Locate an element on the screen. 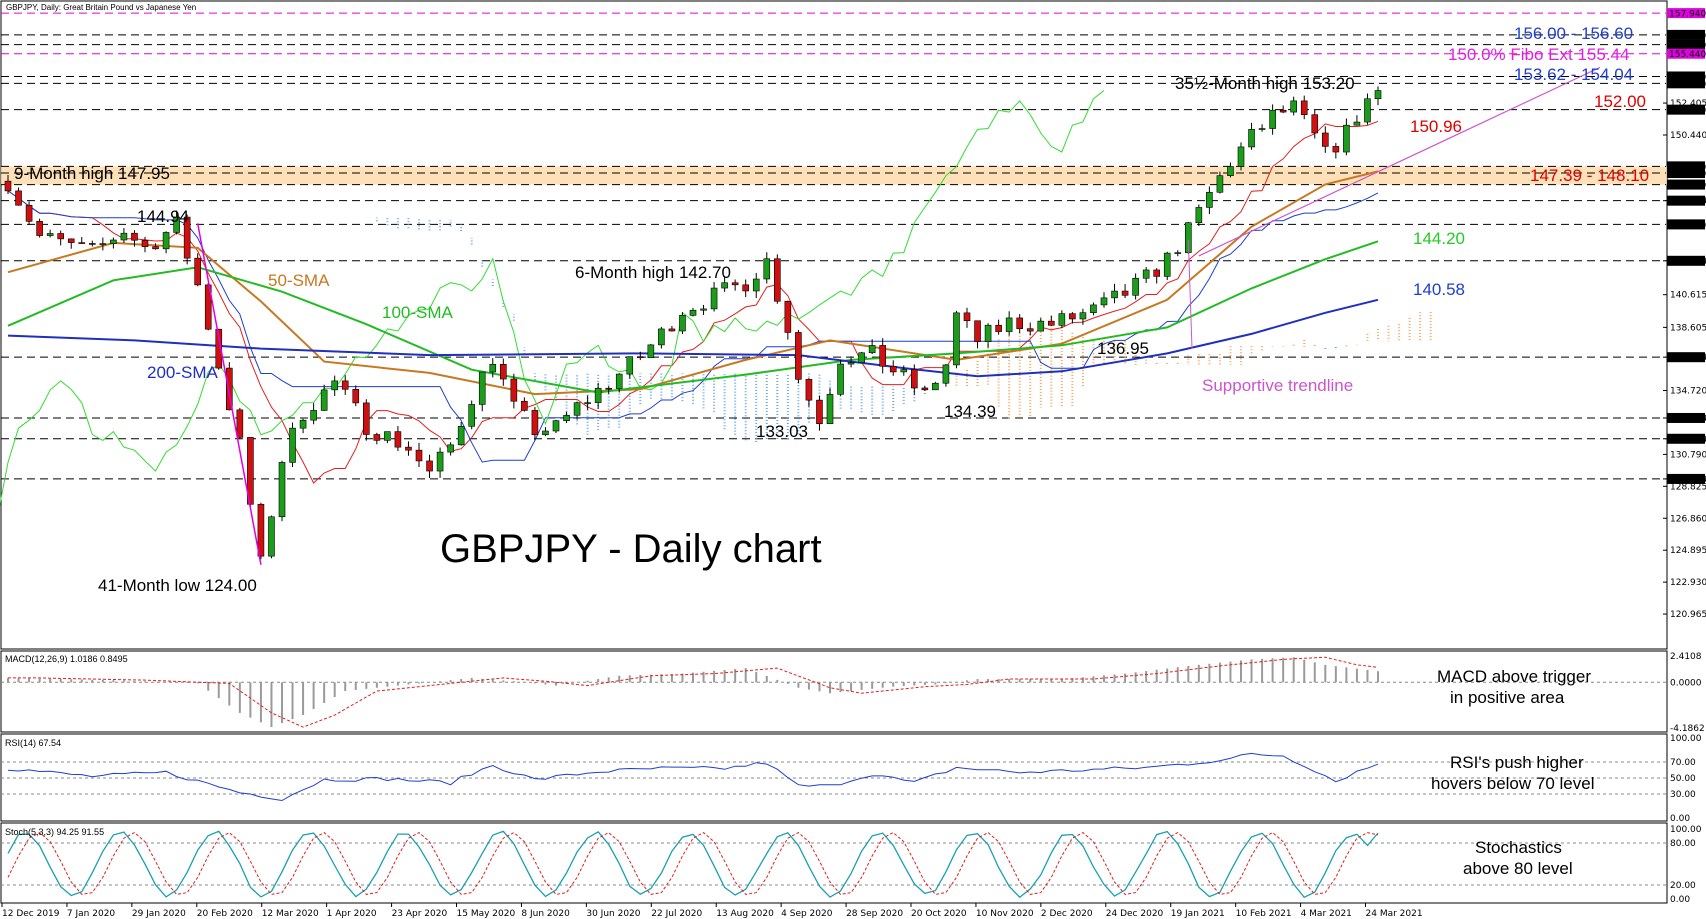  date-tick-label: 29 Jan 2020 is located at coordinates (159, 914).